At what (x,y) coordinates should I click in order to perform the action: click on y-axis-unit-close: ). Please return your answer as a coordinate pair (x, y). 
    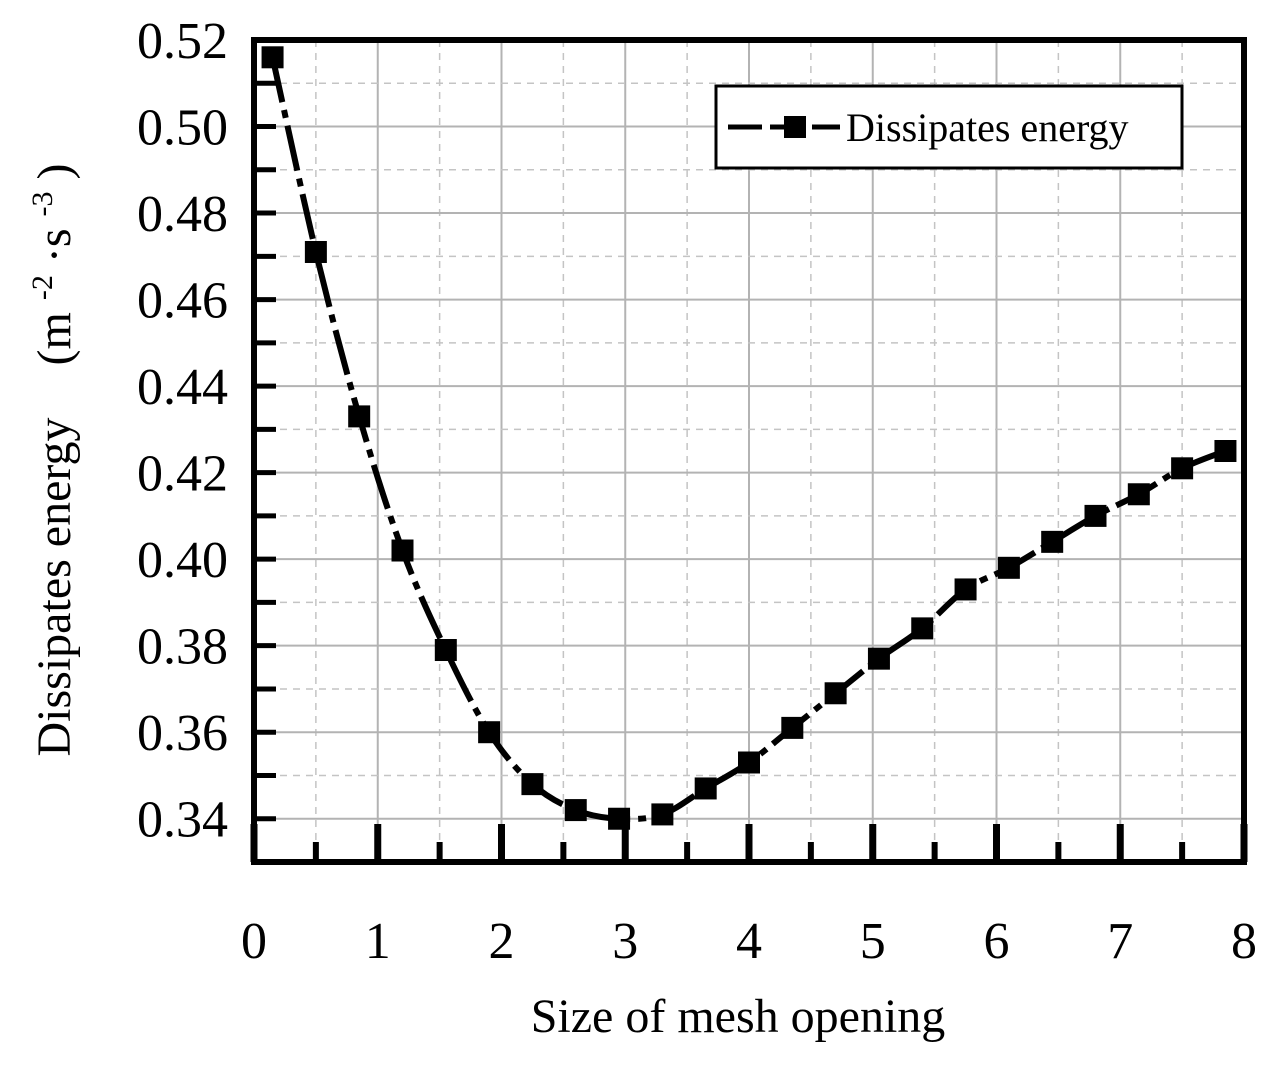
    Looking at the image, I should click on (54, 171).